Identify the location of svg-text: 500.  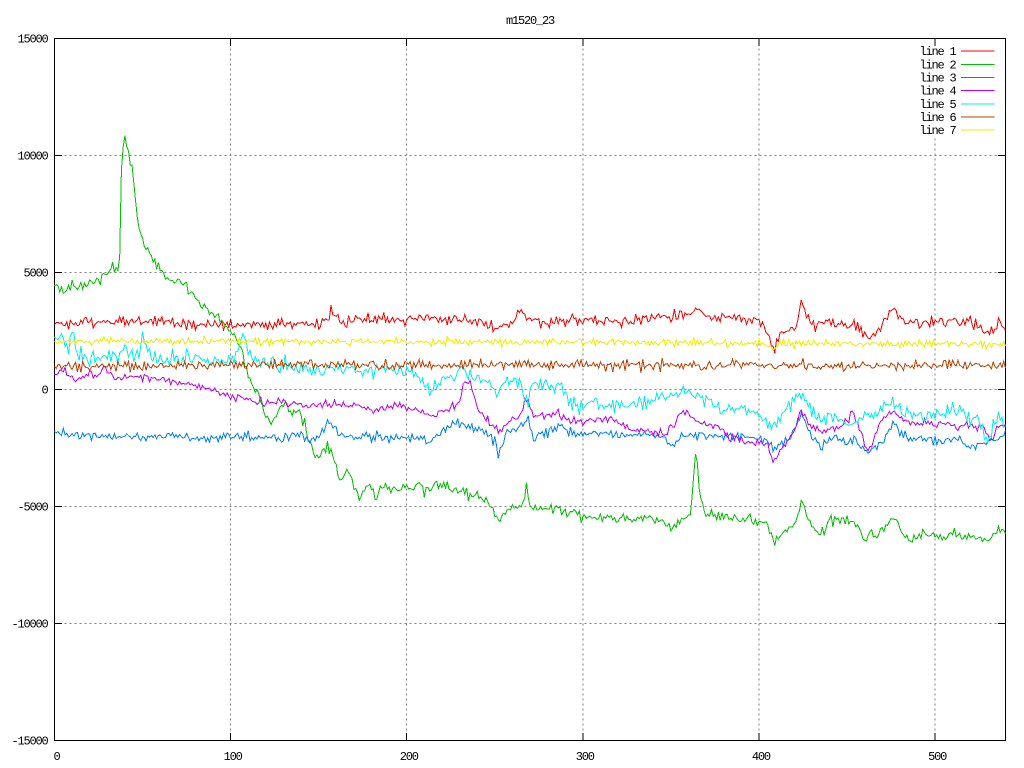
(937, 757).